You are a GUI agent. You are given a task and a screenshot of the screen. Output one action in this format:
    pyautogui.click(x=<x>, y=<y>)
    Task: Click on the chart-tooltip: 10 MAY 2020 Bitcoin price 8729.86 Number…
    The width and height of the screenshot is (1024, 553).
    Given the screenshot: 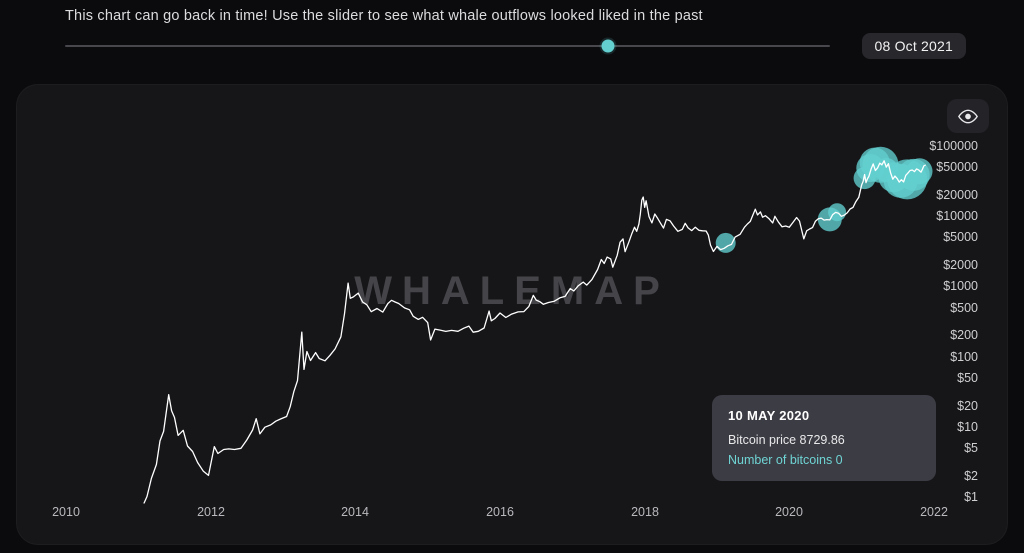 What is the action you would take?
    pyautogui.click(x=824, y=438)
    